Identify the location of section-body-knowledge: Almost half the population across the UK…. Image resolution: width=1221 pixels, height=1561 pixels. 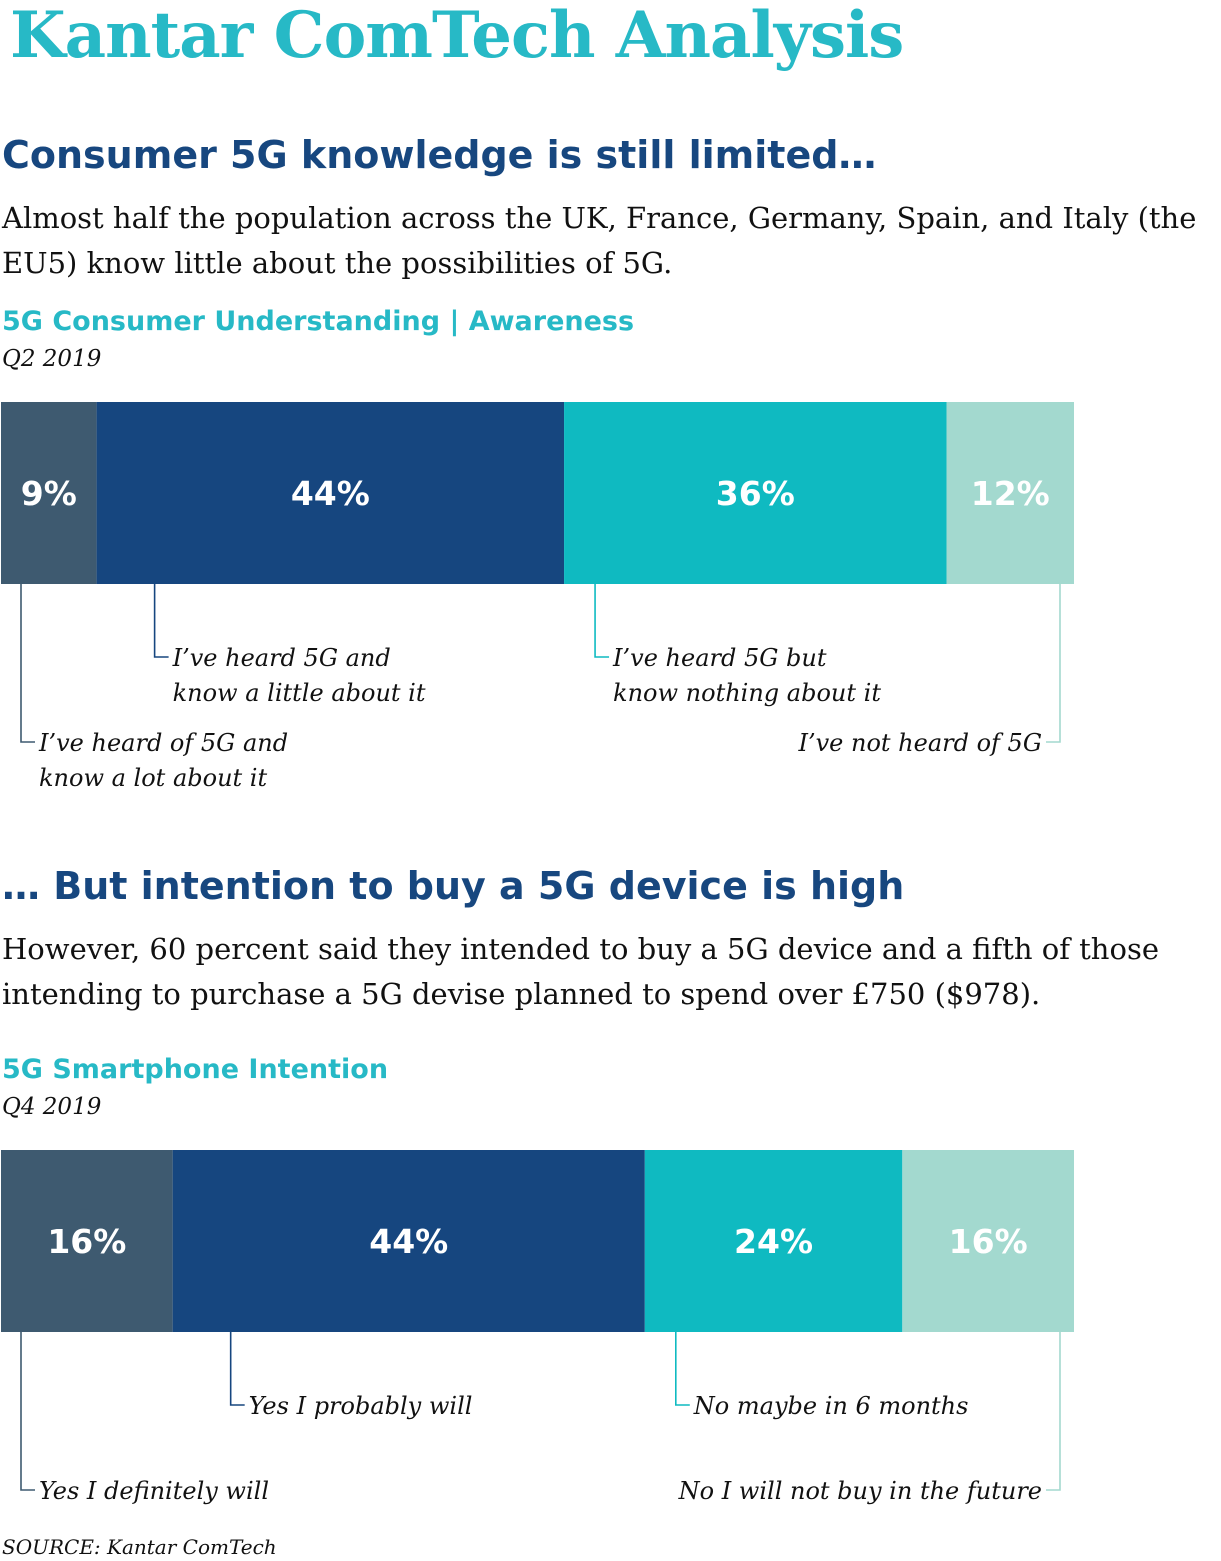
(599, 240).